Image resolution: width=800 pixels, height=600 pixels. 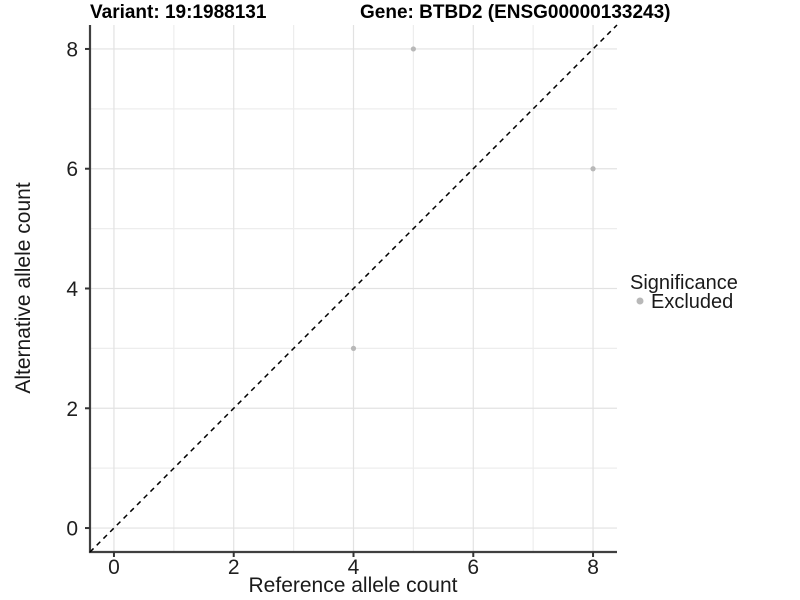 I want to click on x-tick-label: 6, so click(x=473, y=567).